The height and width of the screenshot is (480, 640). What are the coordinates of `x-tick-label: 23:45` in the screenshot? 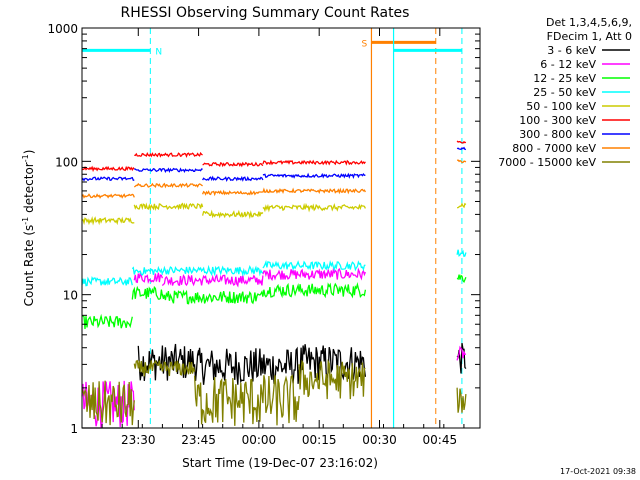 It's located at (198, 440).